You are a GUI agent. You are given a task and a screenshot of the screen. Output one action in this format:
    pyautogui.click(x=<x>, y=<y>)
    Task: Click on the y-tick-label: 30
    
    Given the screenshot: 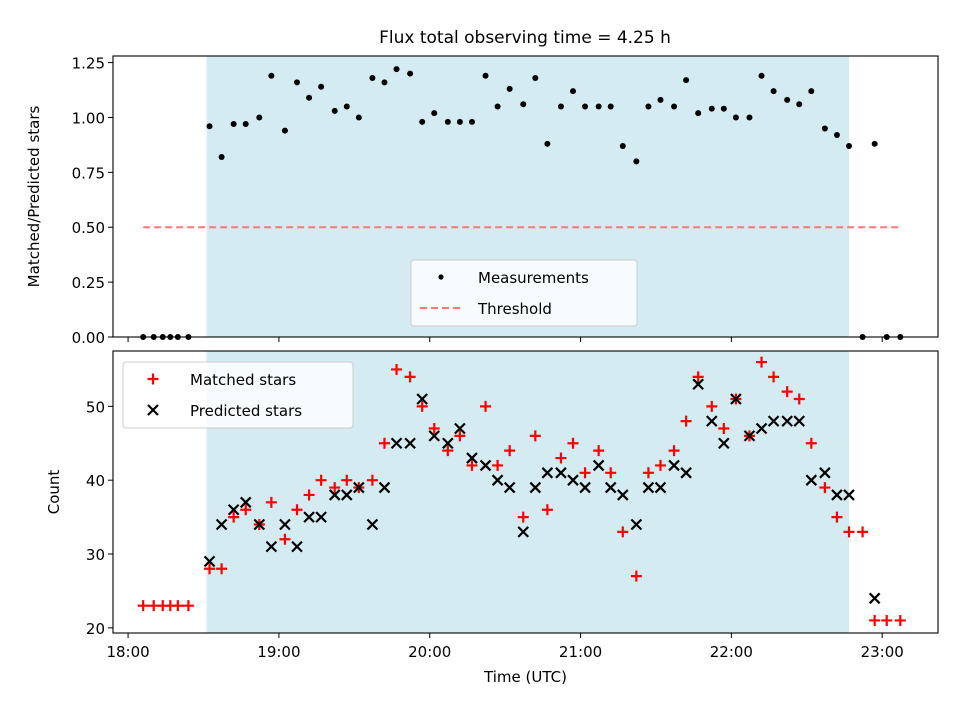 What is the action you would take?
    pyautogui.click(x=95, y=555)
    